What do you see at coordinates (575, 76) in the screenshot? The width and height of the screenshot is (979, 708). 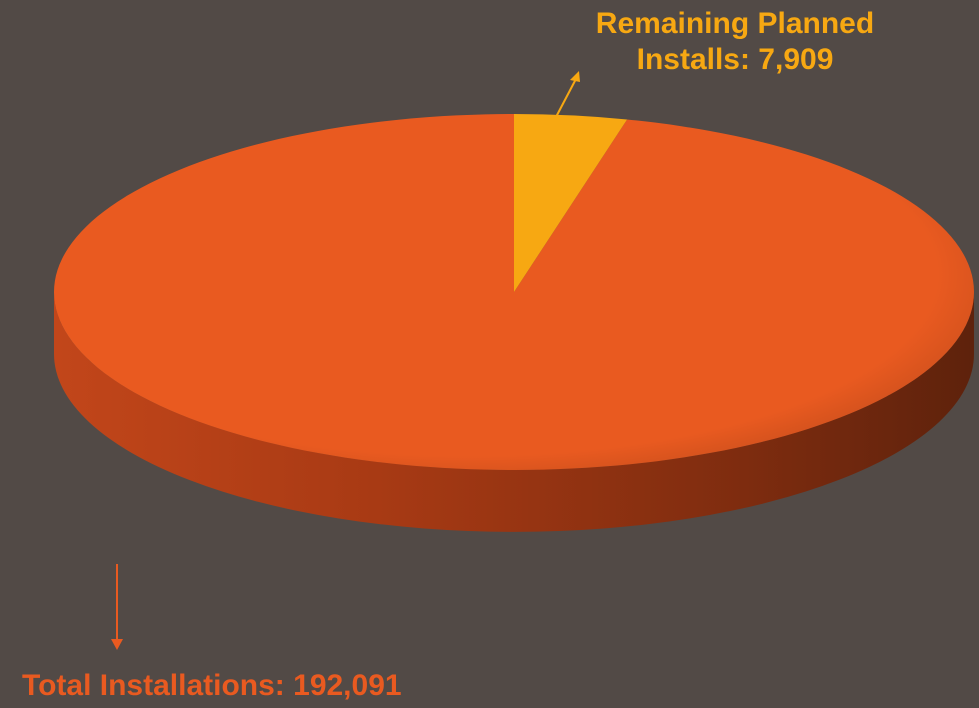 I see `remaining-leader-arrowhead` at bounding box center [575, 76].